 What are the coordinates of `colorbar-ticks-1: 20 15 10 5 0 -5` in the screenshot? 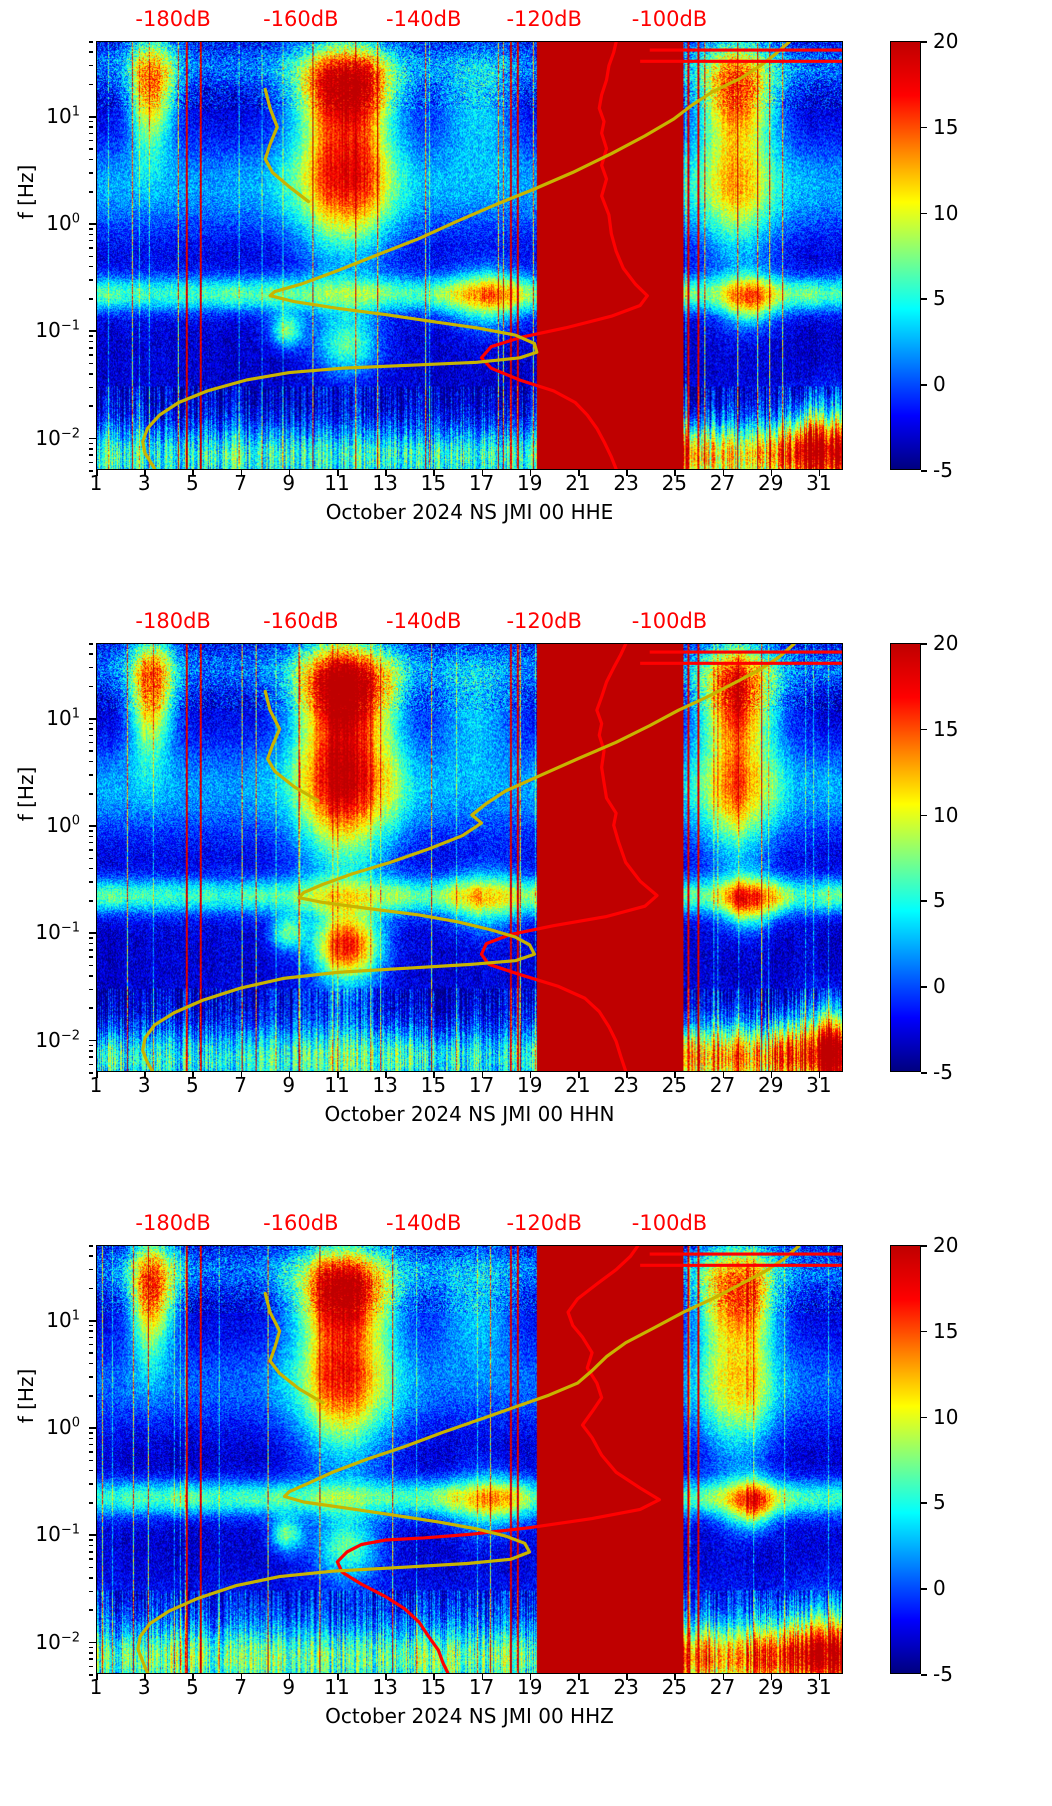 It's located at (956, 857).